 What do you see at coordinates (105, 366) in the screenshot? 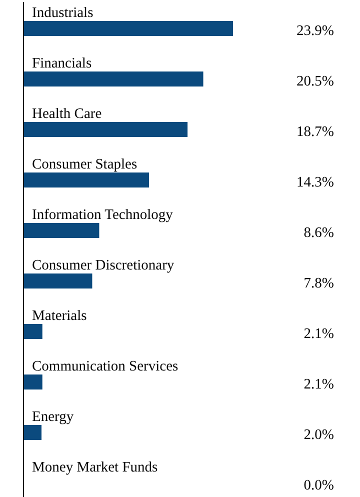
I see `y-tick-label: Communication Services` at bounding box center [105, 366].